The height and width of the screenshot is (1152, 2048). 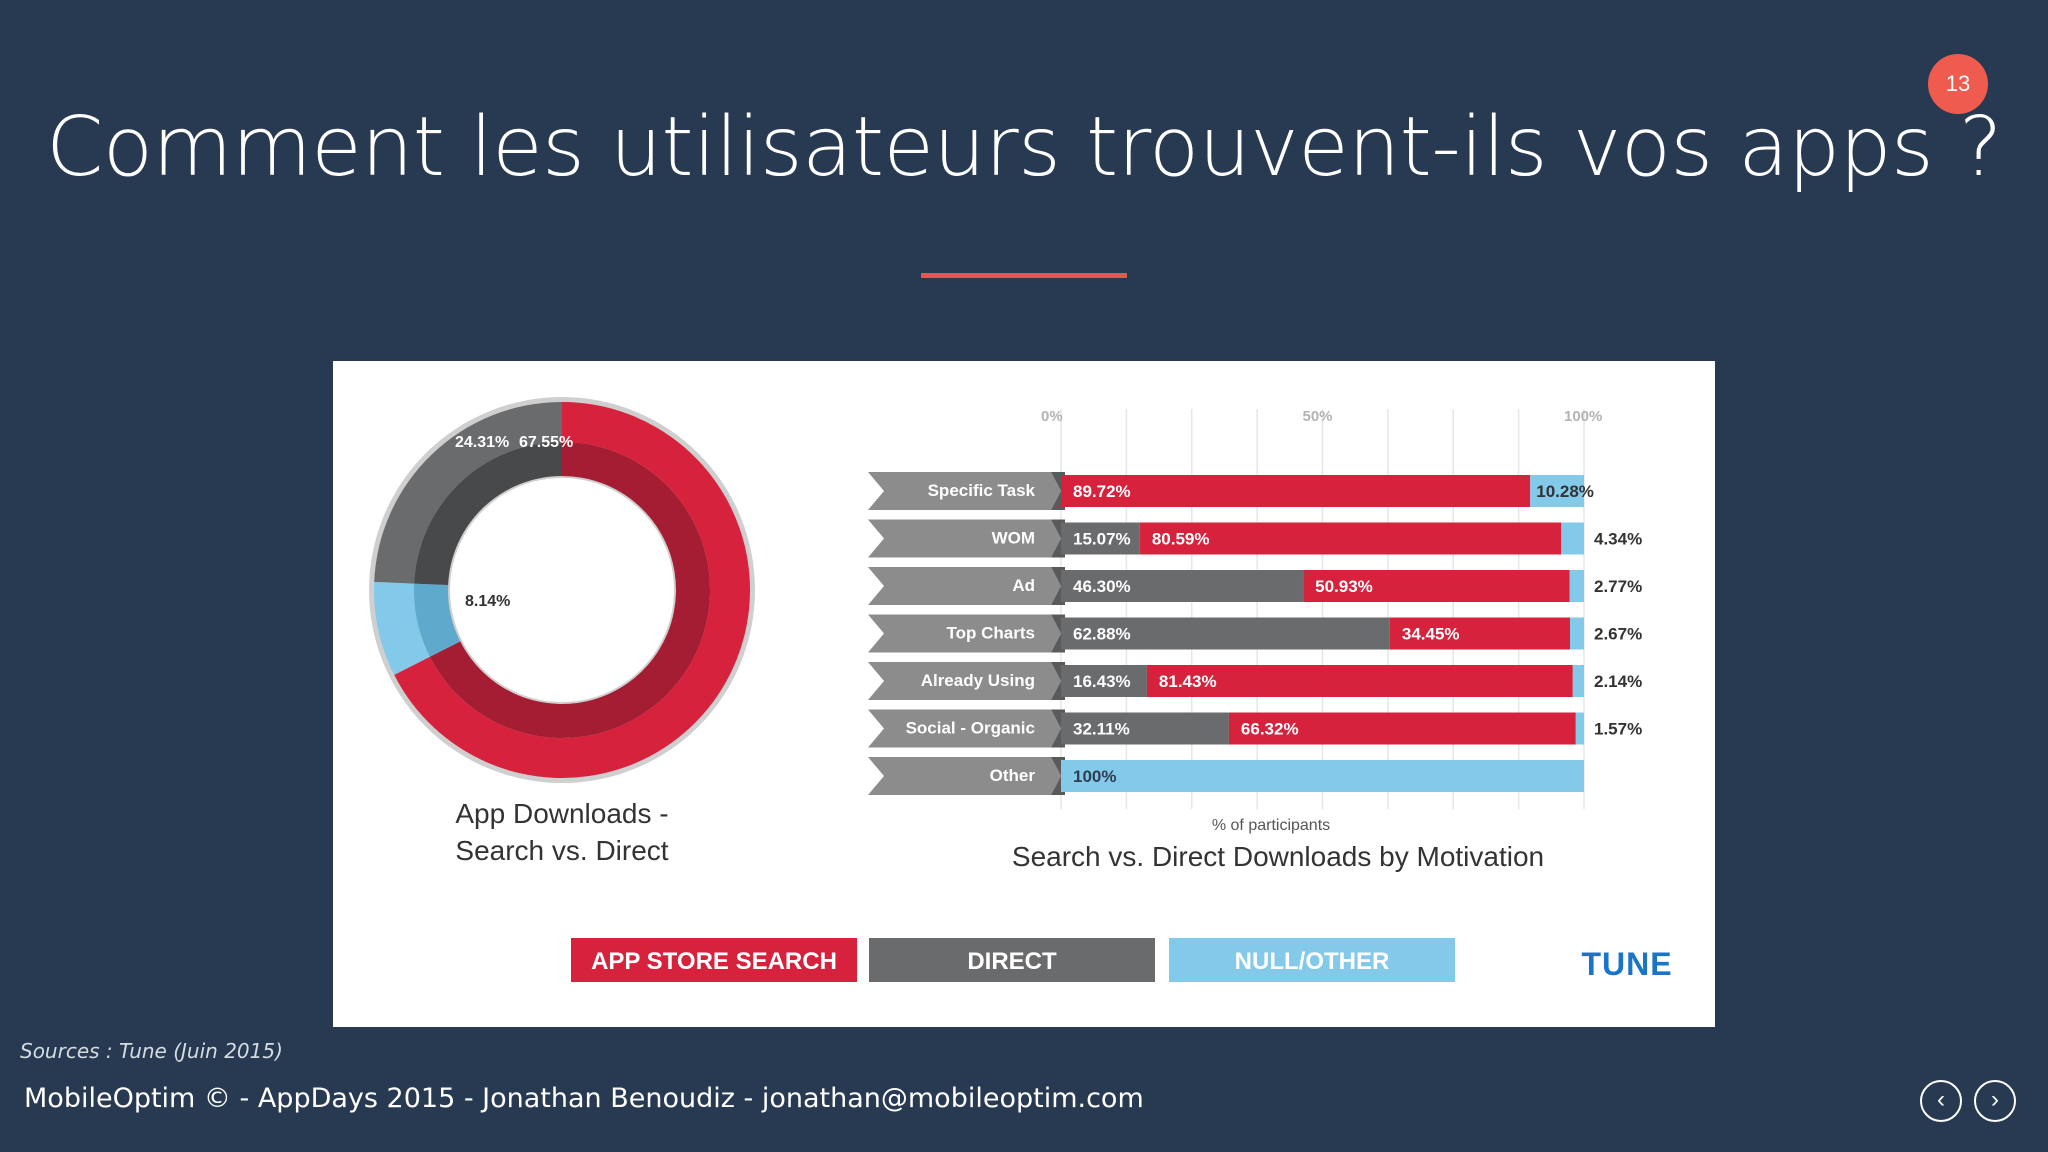 I want to click on bar-value-label: 50.93%, so click(x=1344, y=586).